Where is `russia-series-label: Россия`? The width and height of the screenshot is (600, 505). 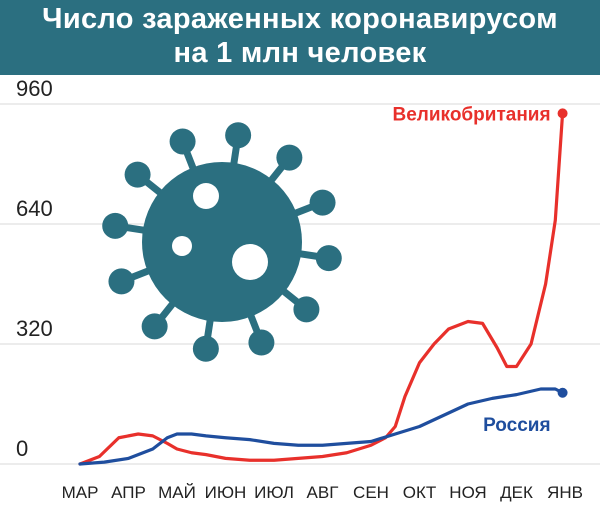
russia-series-label: Россия is located at coordinates (516, 425).